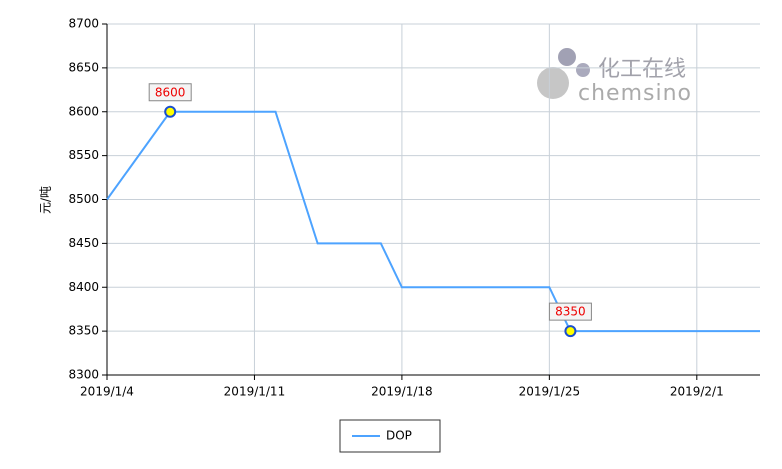 This screenshot has width=782, height=469. Describe the element at coordinates (83, 111) in the screenshot. I see `y-tick-label: 8600` at that location.